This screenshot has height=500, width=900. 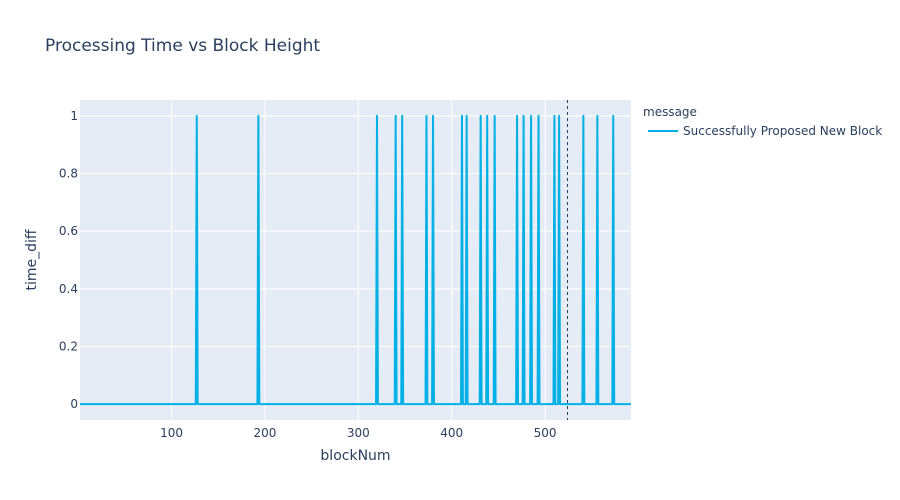 I want to click on legend-title: message, so click(x=670, y=112).